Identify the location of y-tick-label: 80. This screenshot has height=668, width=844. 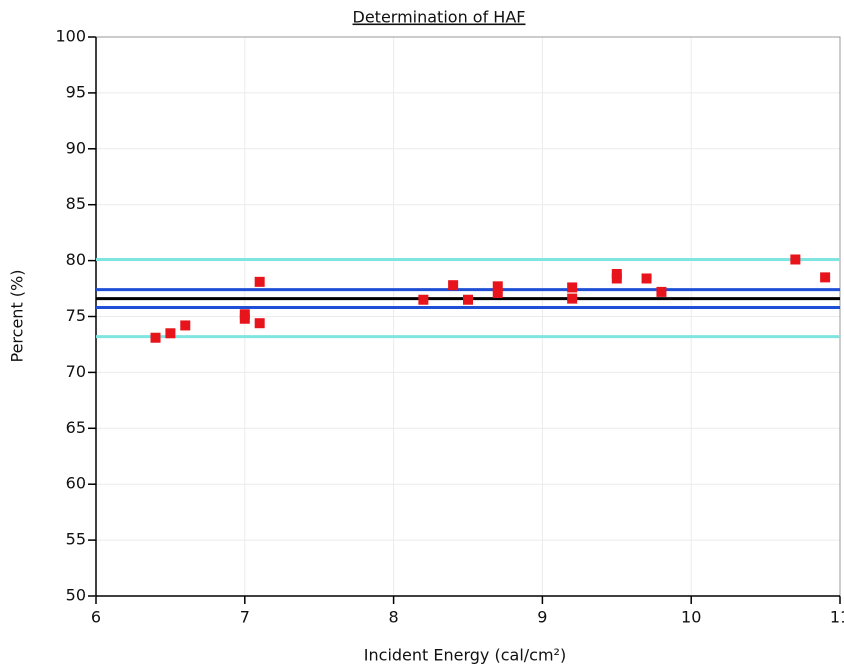
(76, 259).